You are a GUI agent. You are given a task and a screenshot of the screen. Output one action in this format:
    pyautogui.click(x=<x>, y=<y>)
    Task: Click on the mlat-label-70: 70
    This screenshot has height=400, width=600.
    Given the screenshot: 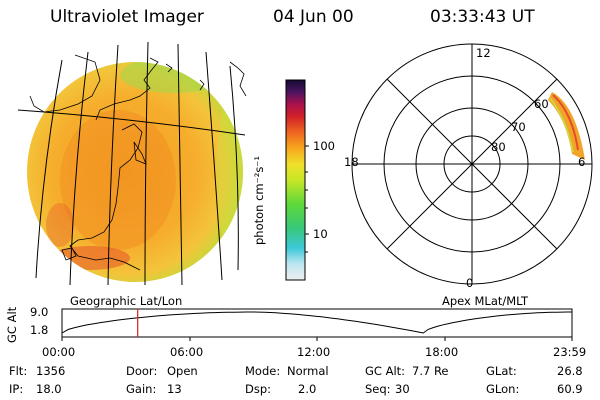 What is the action you would take?
    pyautogui.click(x=518, y=127)
    